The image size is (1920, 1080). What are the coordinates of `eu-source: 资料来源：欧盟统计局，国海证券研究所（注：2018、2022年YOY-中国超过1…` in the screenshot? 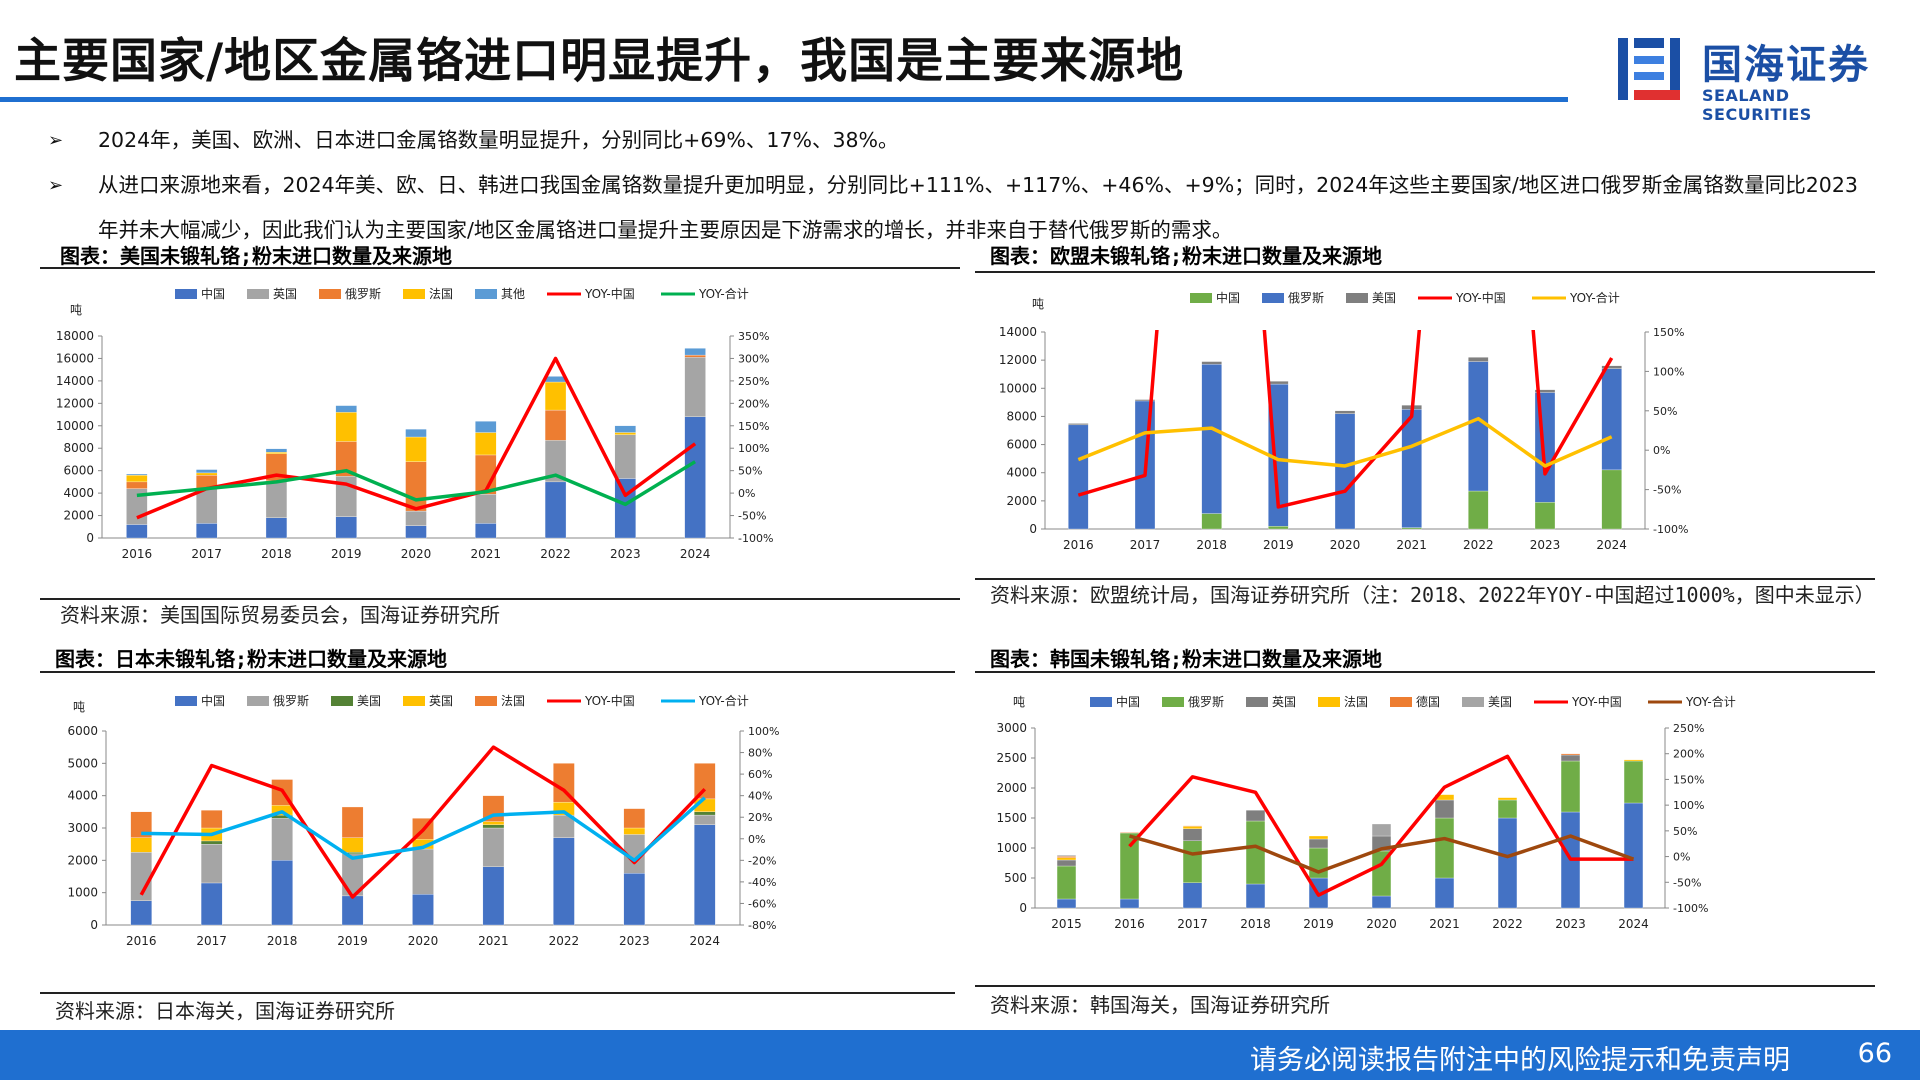 It's located at (1432, 595).